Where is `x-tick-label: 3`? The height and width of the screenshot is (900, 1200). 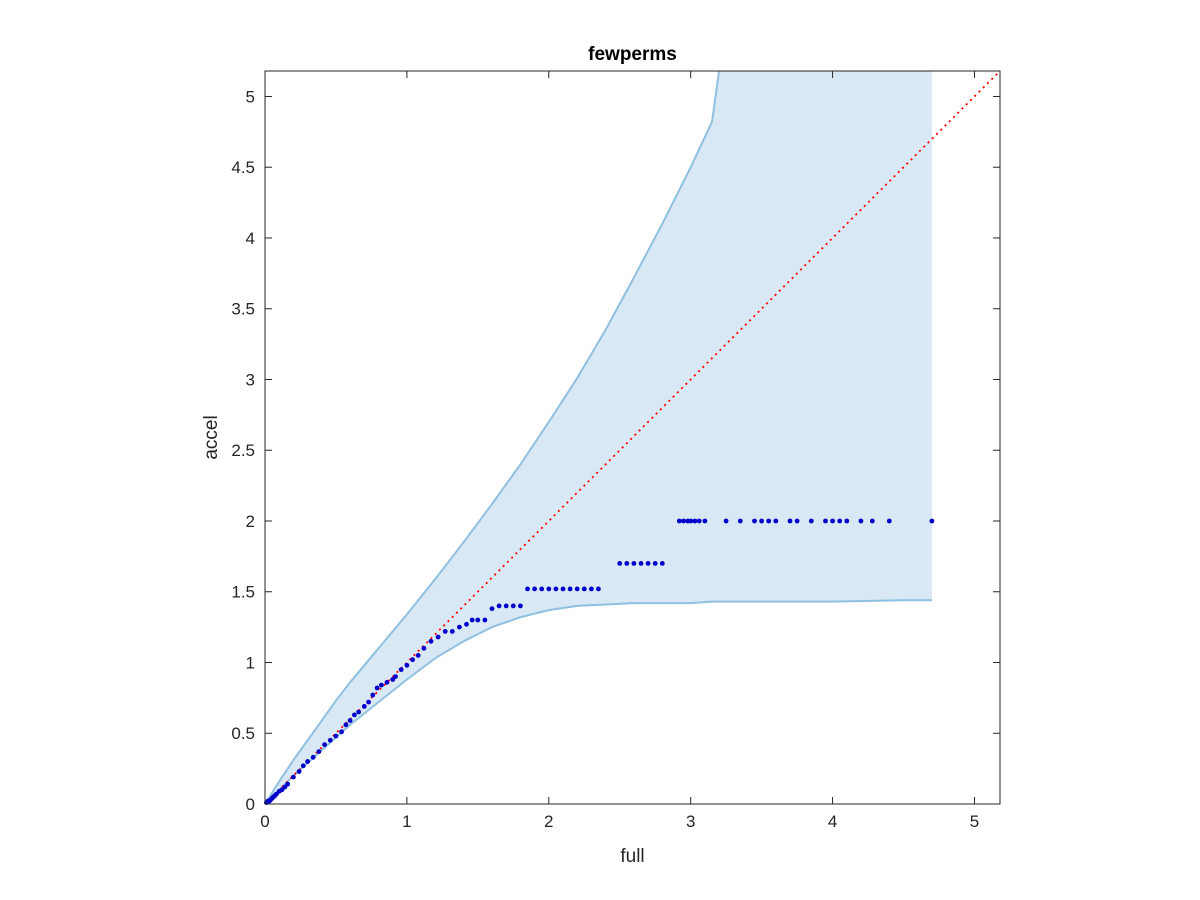 x-tick-label: 3 is located at coordinates (690, 821).